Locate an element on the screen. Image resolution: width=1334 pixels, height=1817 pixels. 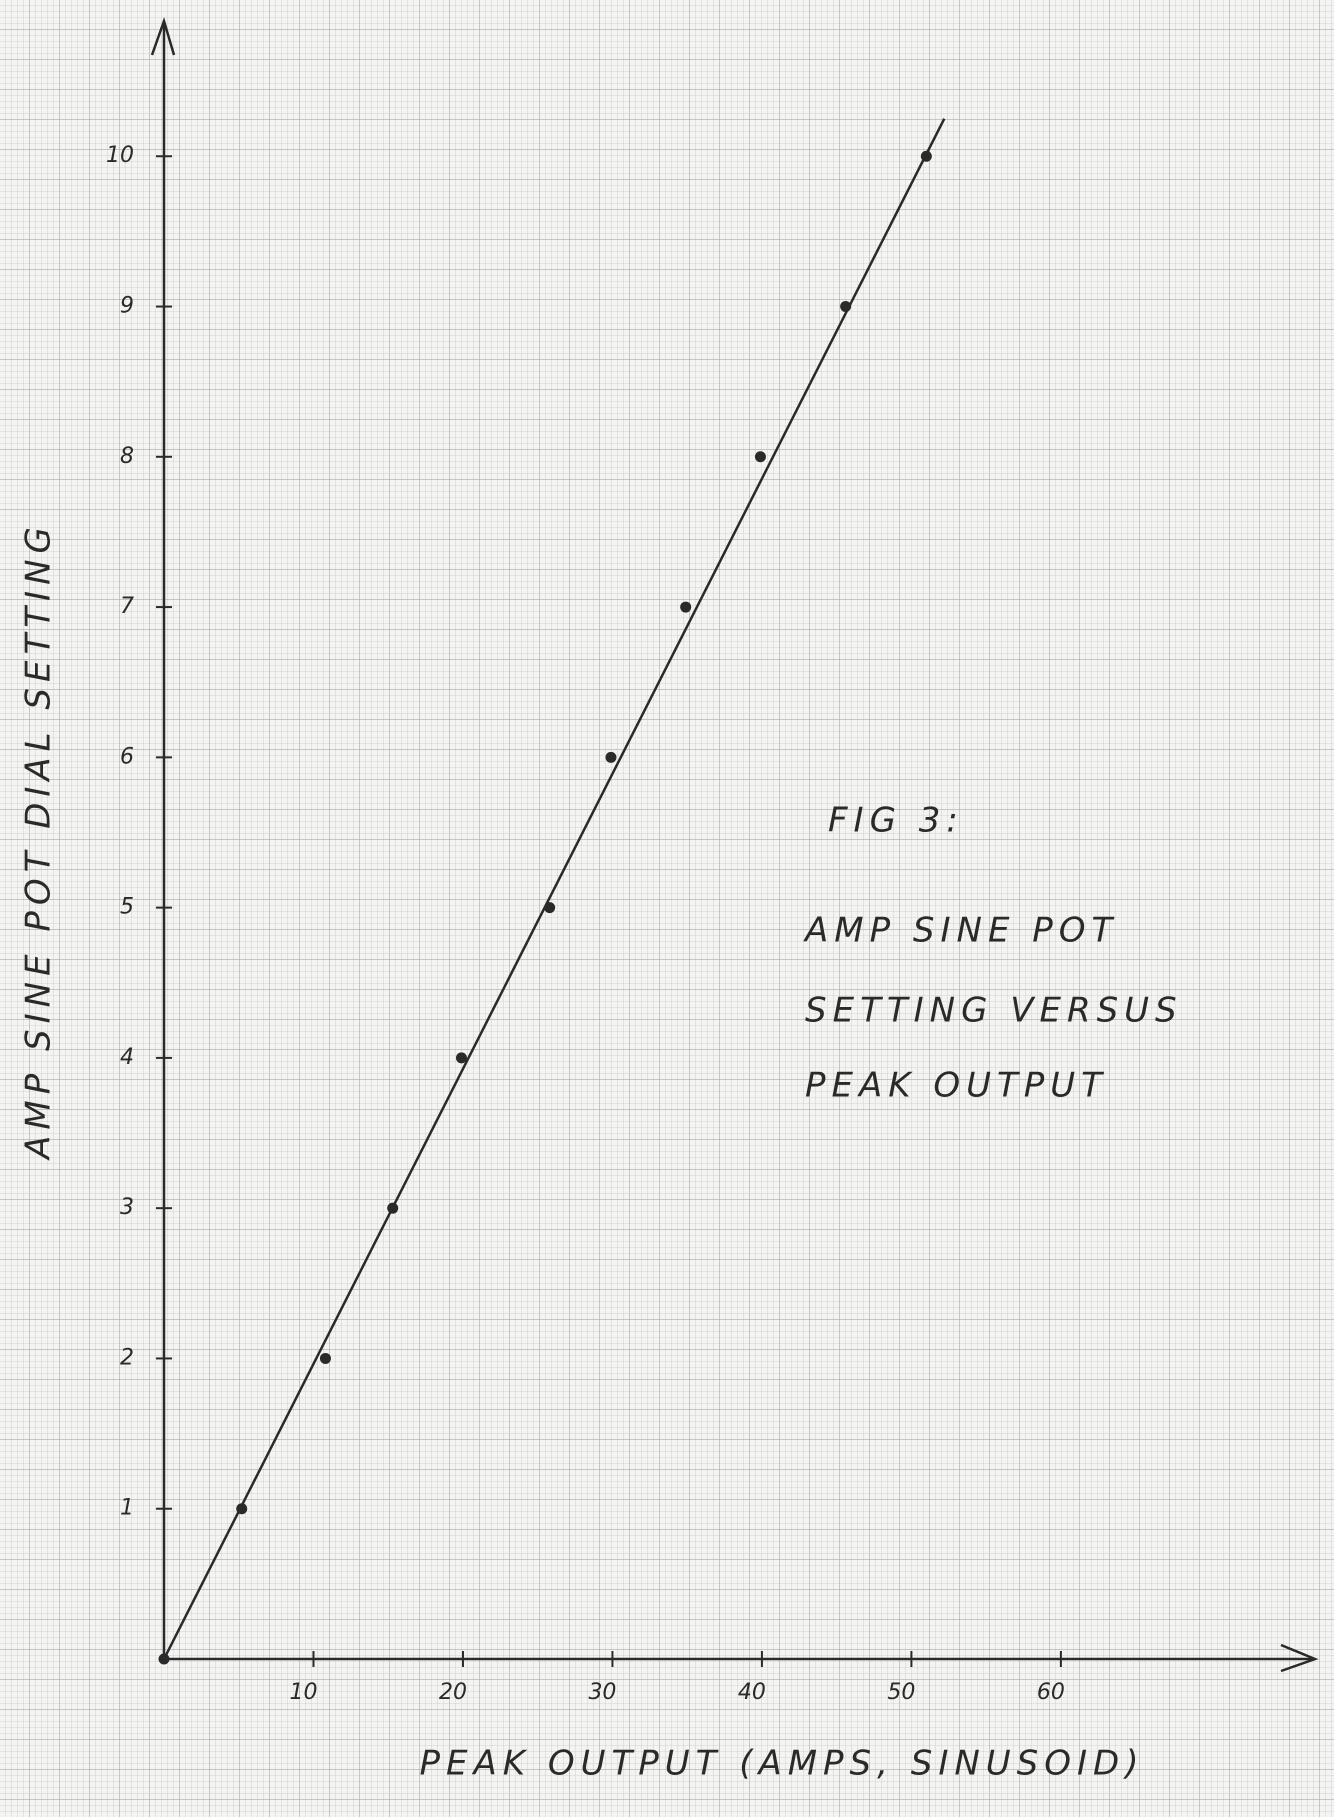
y-tick-label: 9 is located at coordinates (127, 306).